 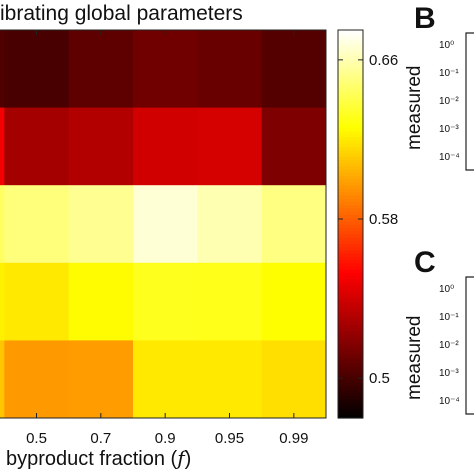 What do you see at coordinates (447, 289) in the screenshot?
I see `panel-c-tick: 10⁰` at bounding box center [447, 289].